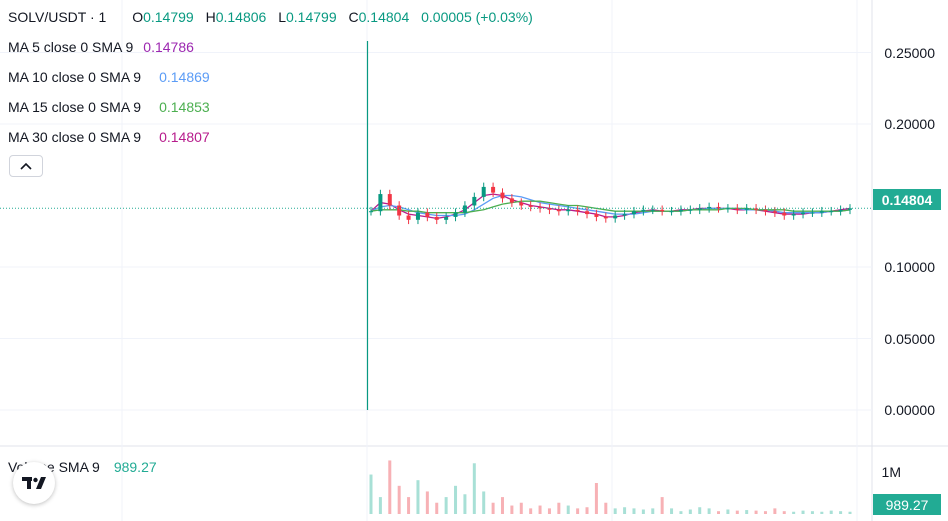  Describe the element at coordinates (75, 107) in the screenshot. I see `ma-label: MA 15 close 0 SMA 9` at that location.